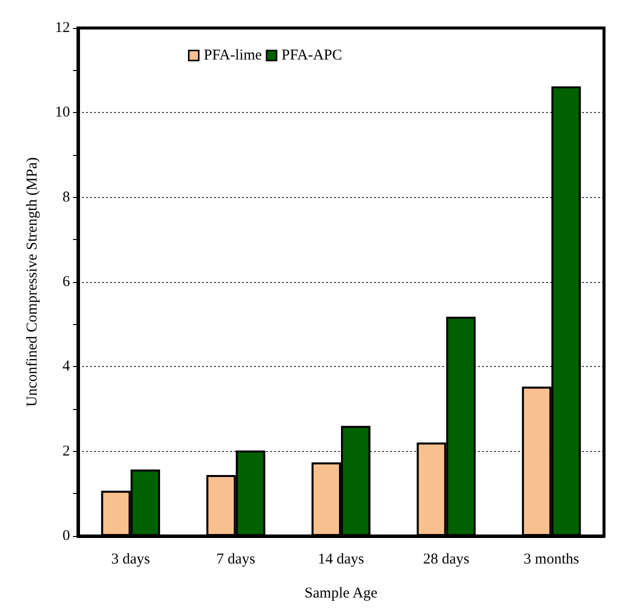  Describe the element at coordinates (312, 56) in the screenshot. I see `legend-label: PFA-APC` at that location.